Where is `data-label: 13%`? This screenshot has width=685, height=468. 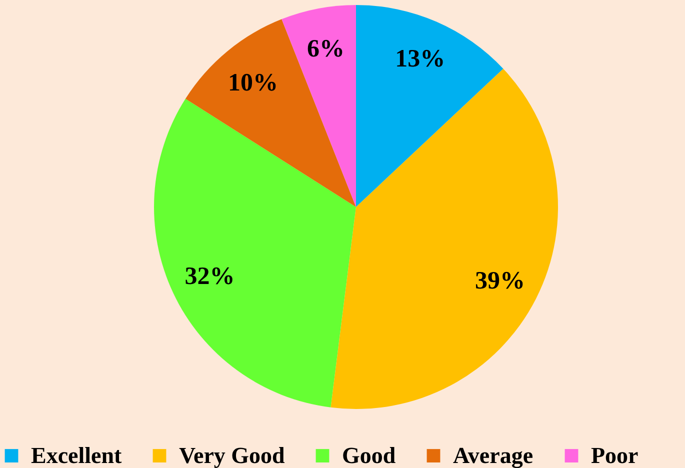 data-label: 13% is located at coordinates (420, 59).